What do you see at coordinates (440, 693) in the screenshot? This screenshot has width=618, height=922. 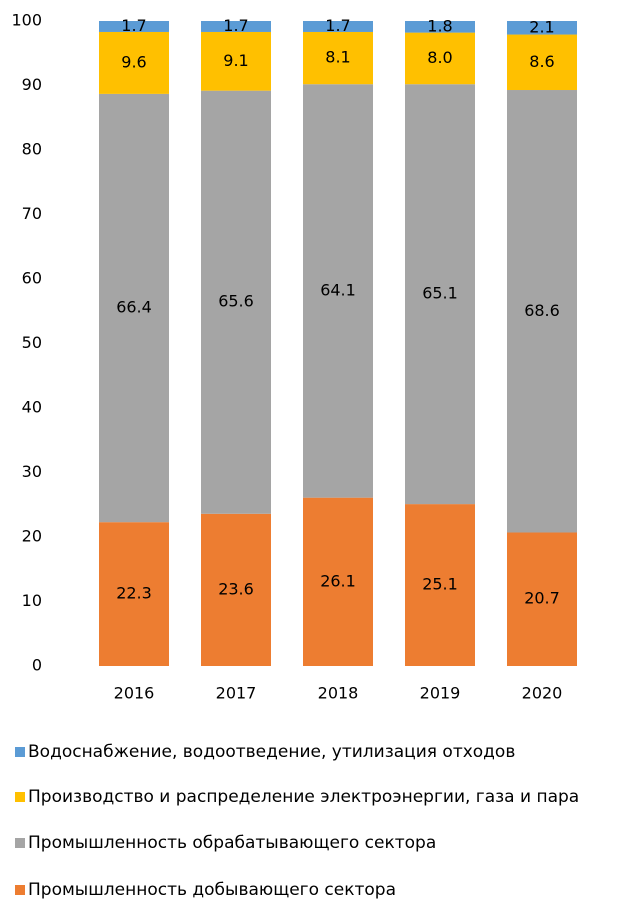 I see `x-tick-label: 2019` at bounding box center [440, 693].